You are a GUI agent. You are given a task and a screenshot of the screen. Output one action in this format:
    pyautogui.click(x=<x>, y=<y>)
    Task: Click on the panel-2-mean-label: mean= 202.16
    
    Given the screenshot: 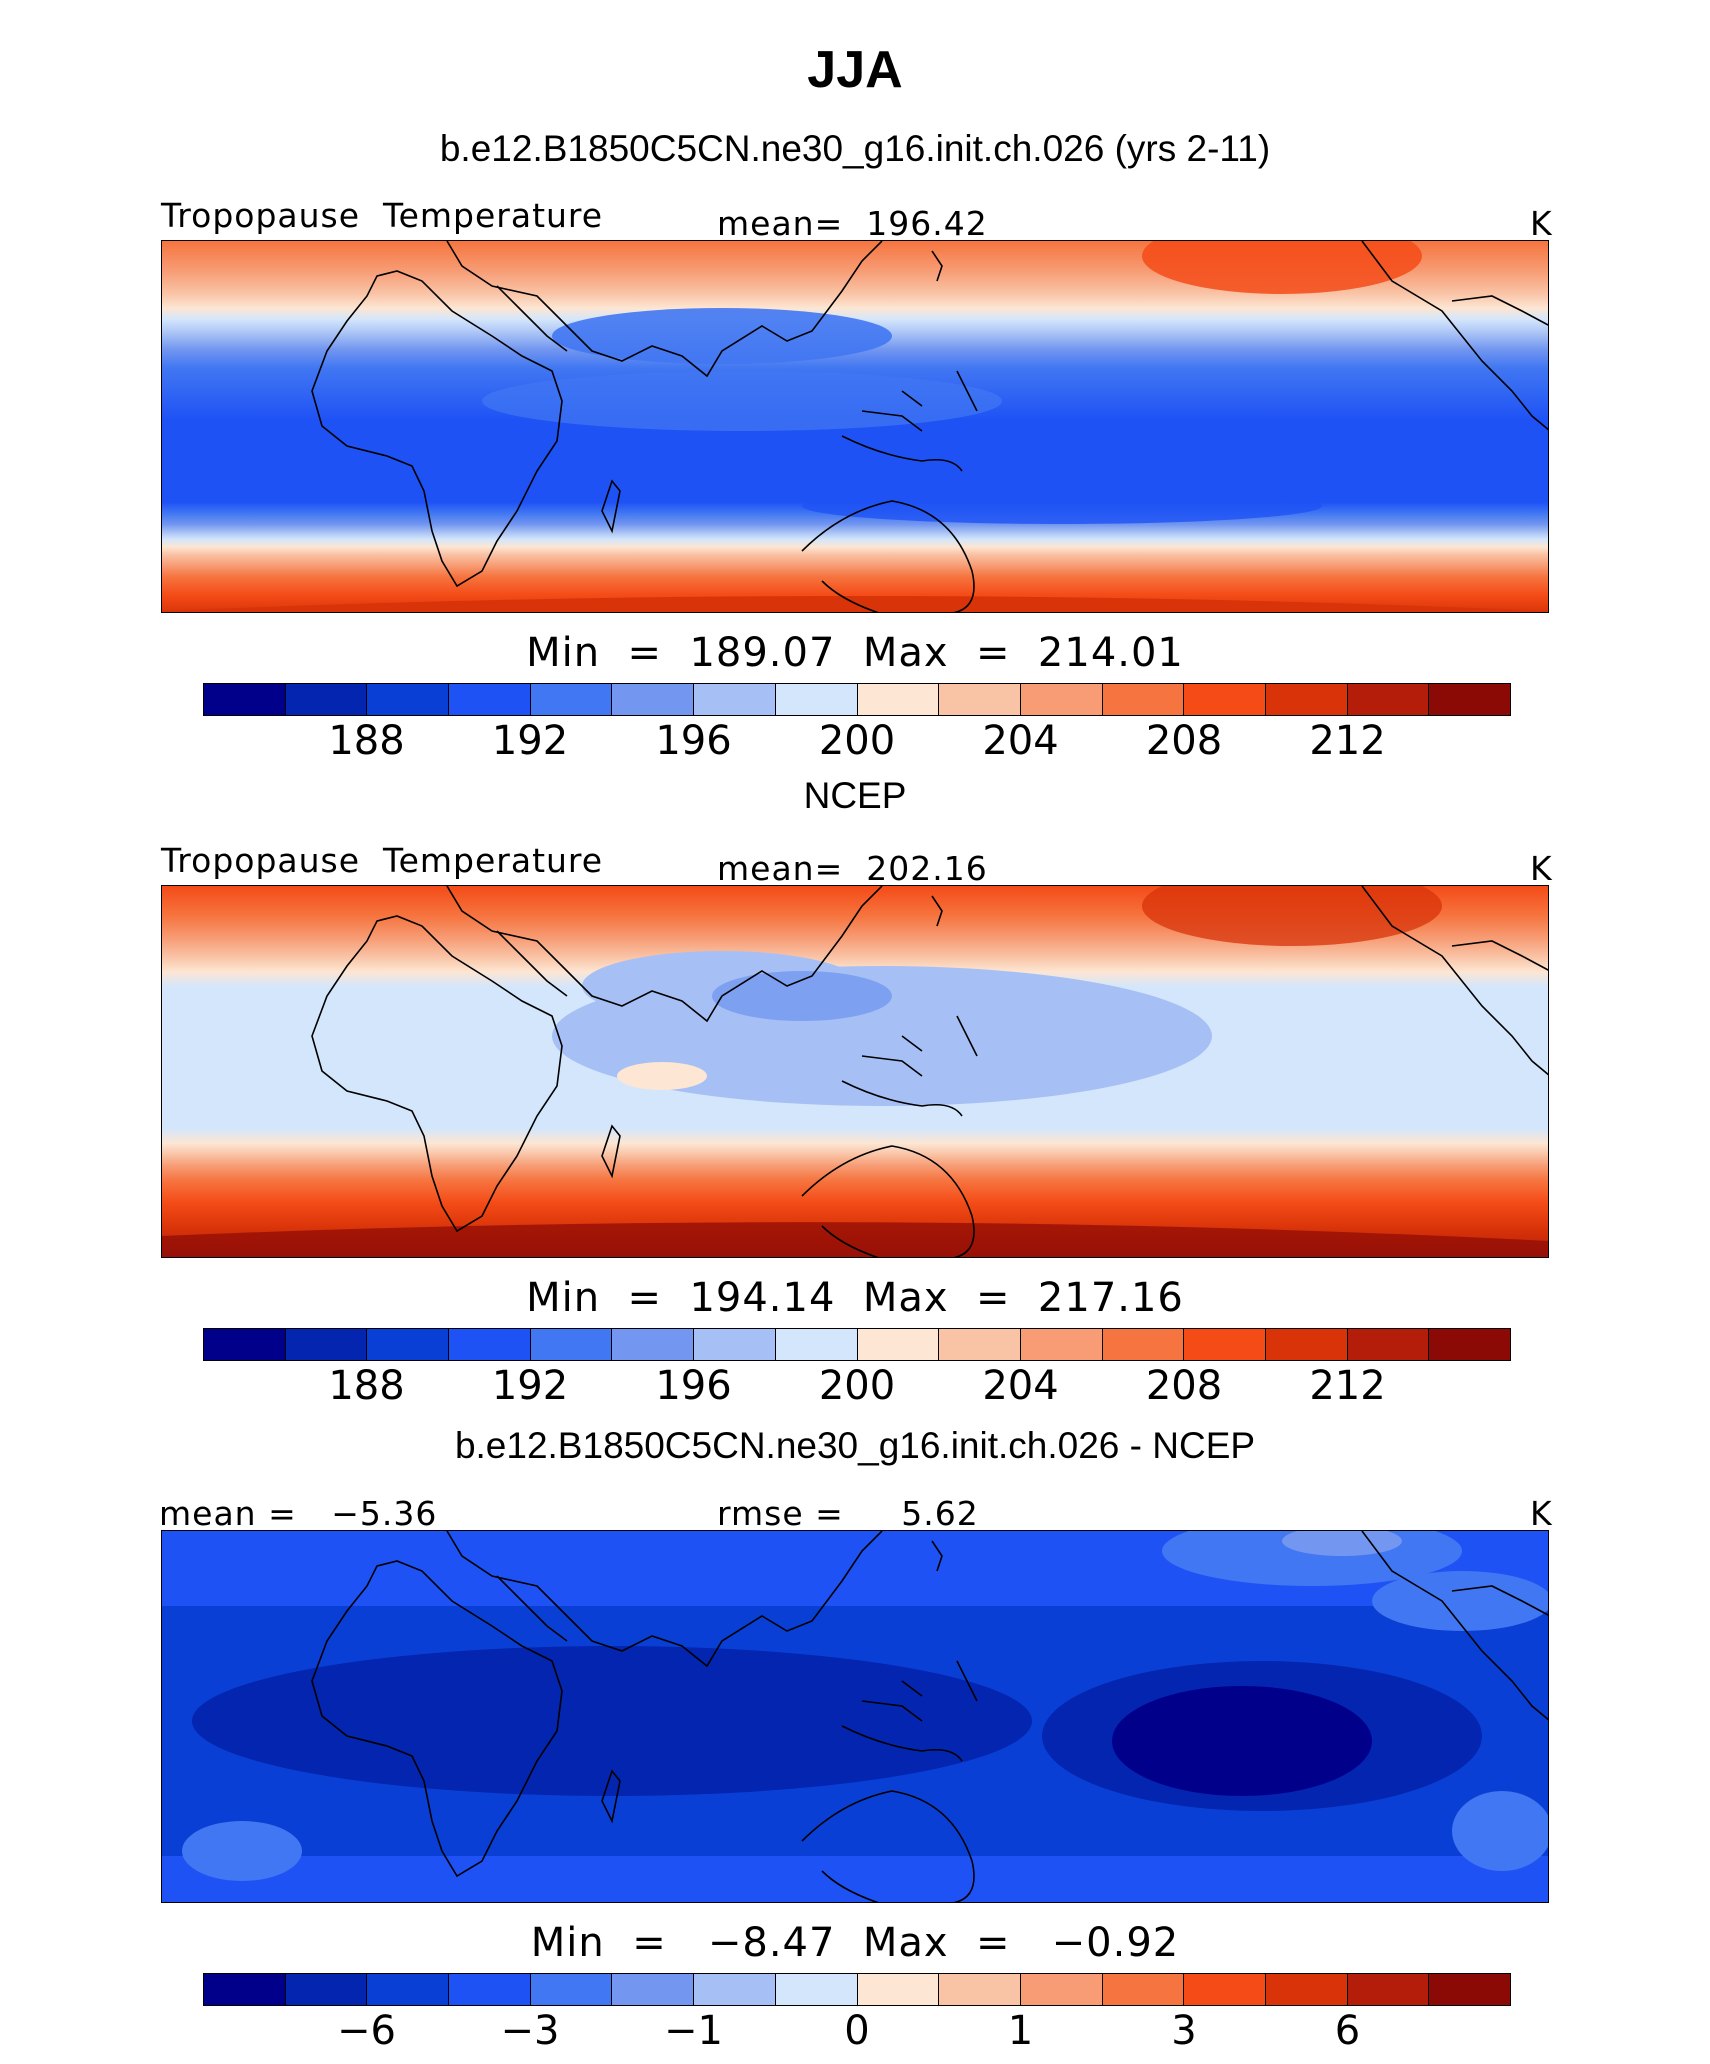 What is the action you would take?
    pyautogui.click(x=852, y=868)
    